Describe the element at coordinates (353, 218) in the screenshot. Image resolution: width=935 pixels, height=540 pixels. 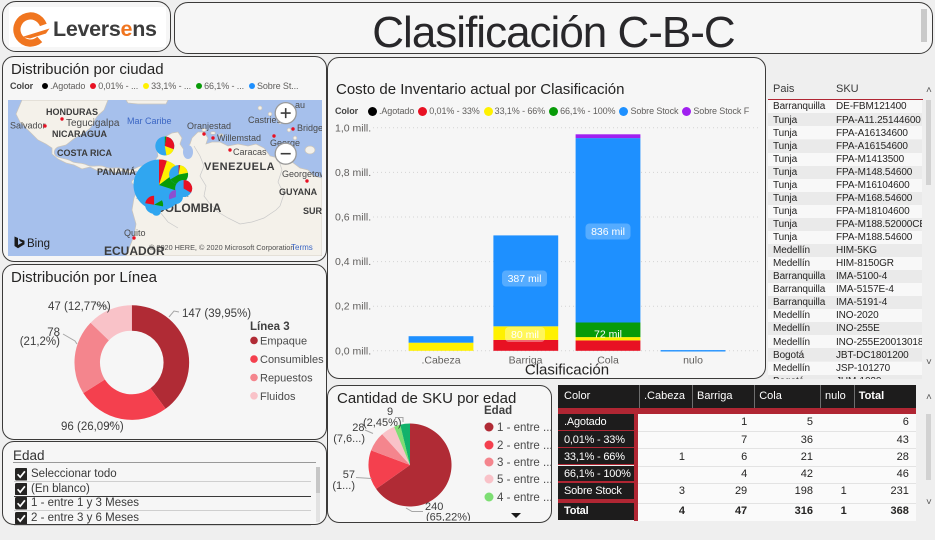
I see `svg-text: 0,6 mill.` at that location.